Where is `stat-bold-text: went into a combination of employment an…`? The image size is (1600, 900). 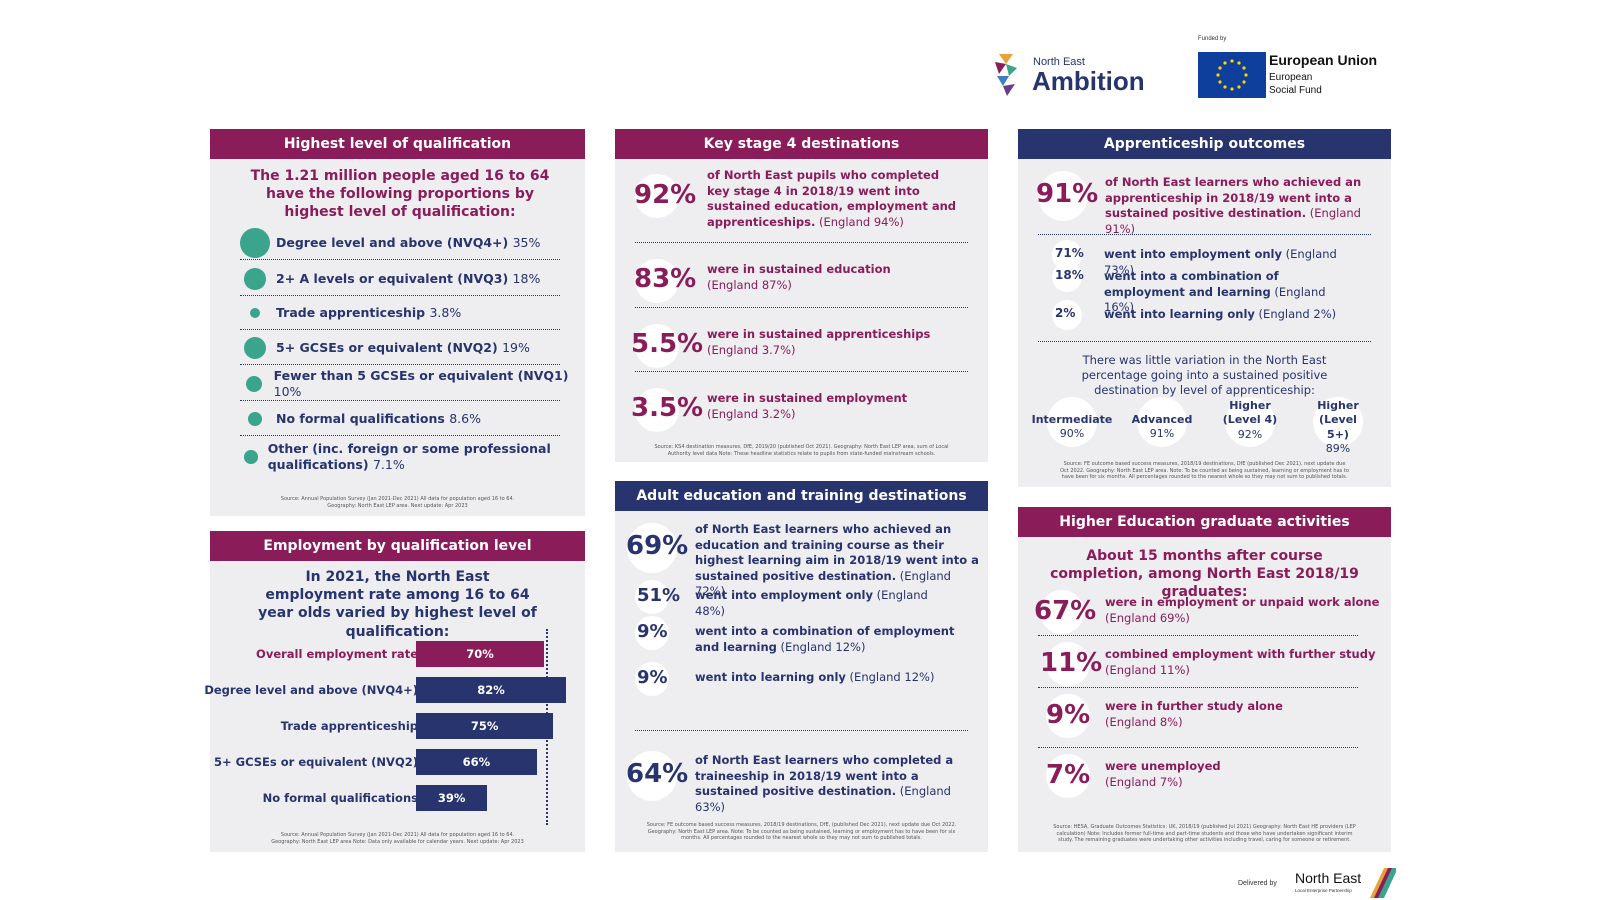 stat-bold-text: went into a combination of employment an… is located at coordinates (1191, 284).